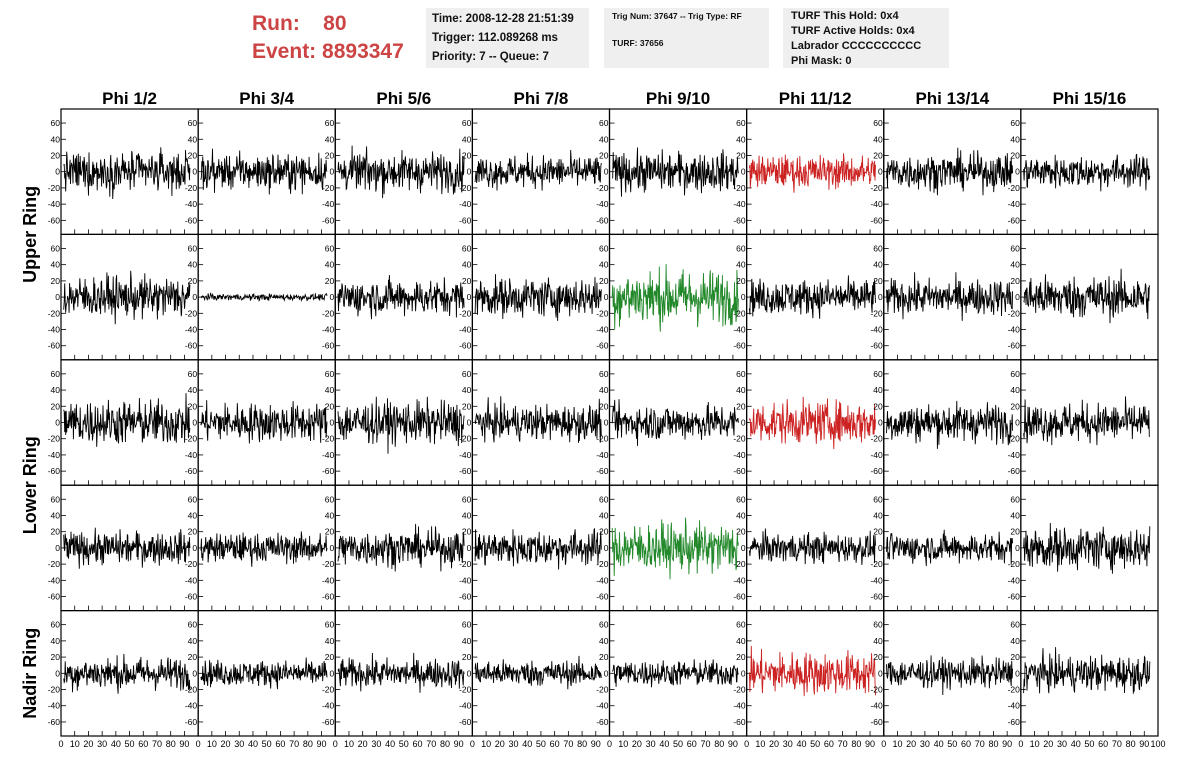  What do you see at coordinates (821, 61) in the screenshot?
I see `phi-mask-text: Phi Mask: 0` at bounding box center [821, 61].